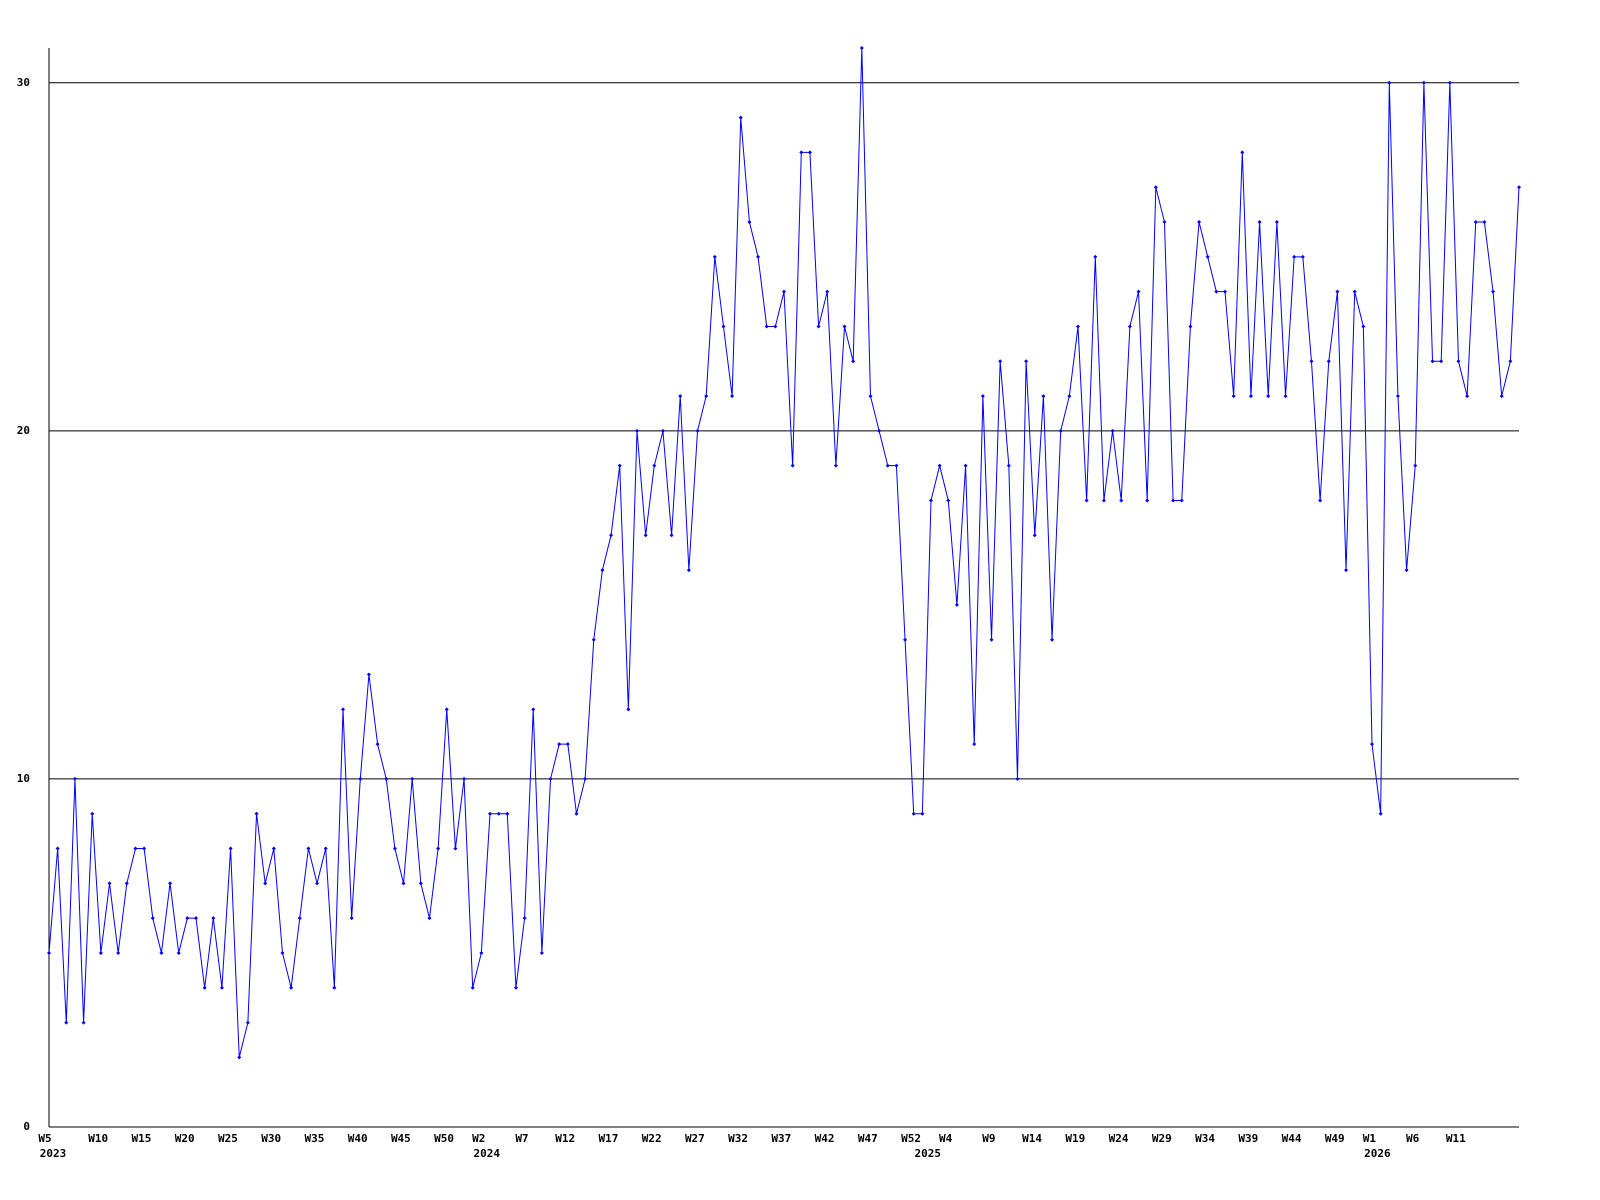 Image resolution: width=1600 pixels, height=1200 pixels. Describe the element at coordinates (185, 1138) in the screenshot. I see `x-tick-label: W20` at that location.